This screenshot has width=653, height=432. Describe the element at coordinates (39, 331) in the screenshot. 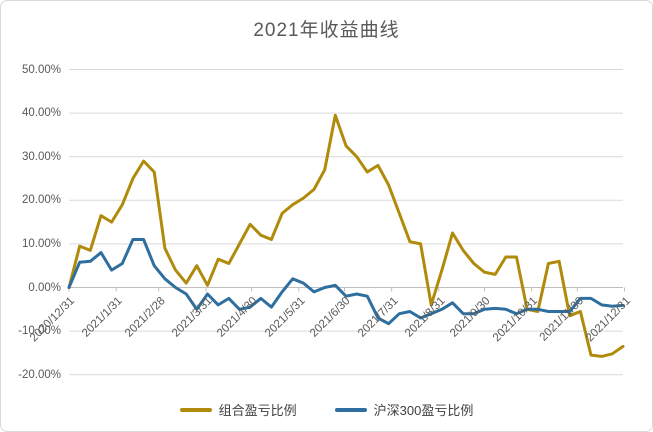

I see `y-axis-tick-label: -10.00%` at that location.